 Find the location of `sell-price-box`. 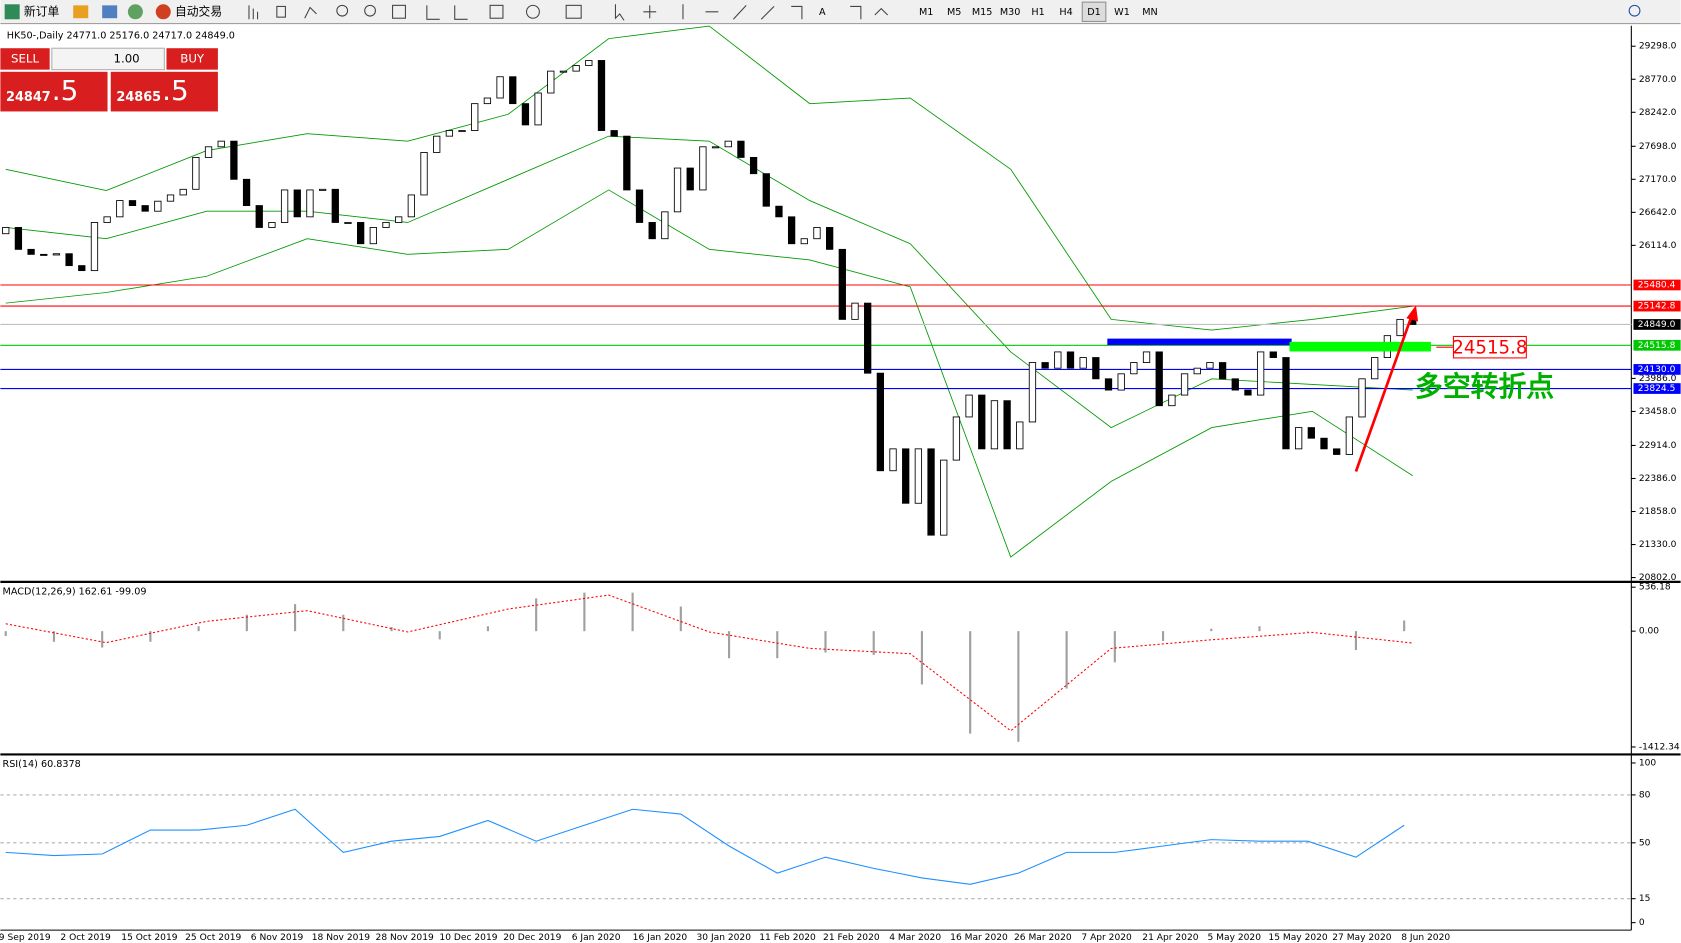

sell-price-box is located at coordinates (54, 91).